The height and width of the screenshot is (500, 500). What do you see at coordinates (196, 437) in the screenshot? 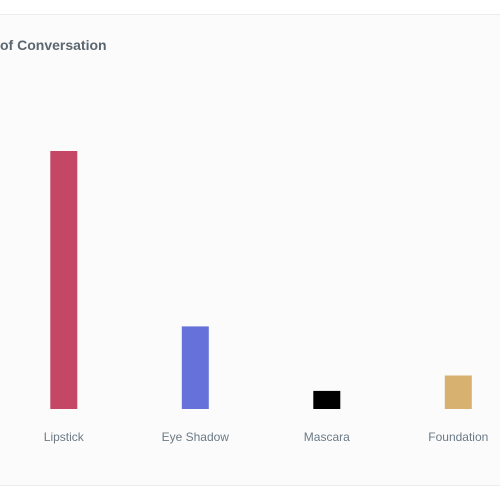
I see `x-tick-label-eye-shadow: Eye Shadow` at bounding box center [196, 437].